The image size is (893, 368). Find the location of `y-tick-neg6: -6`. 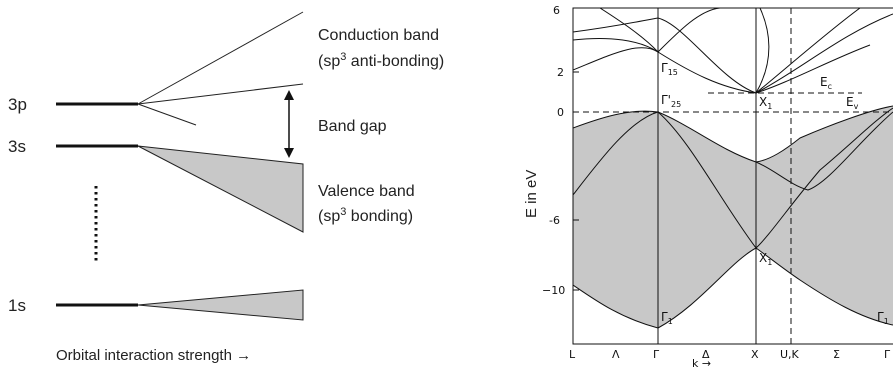

y-tick-neg6: -6 is located at coordinates (554, 220).